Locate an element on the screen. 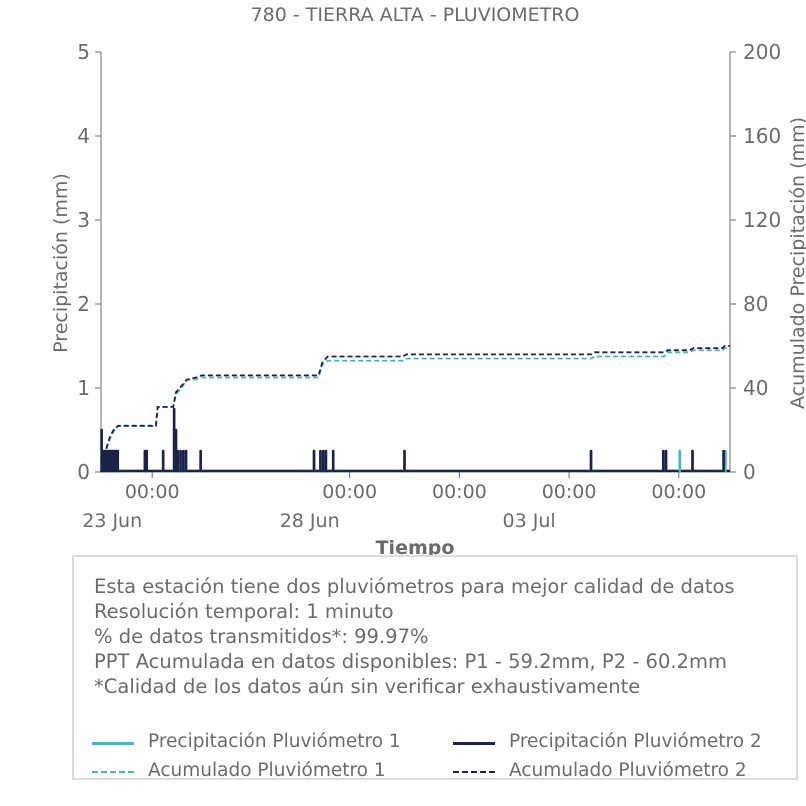 The height and width of the screenshot is (806, 806). note-line-2: Resolución temporal: 1 minuto is located at coordinates (244, 611).